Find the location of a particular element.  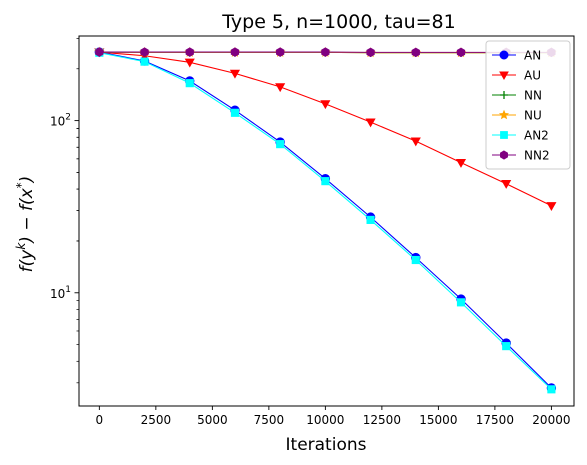

x-tick-label: 12500 is located at coordinates (382, 420).